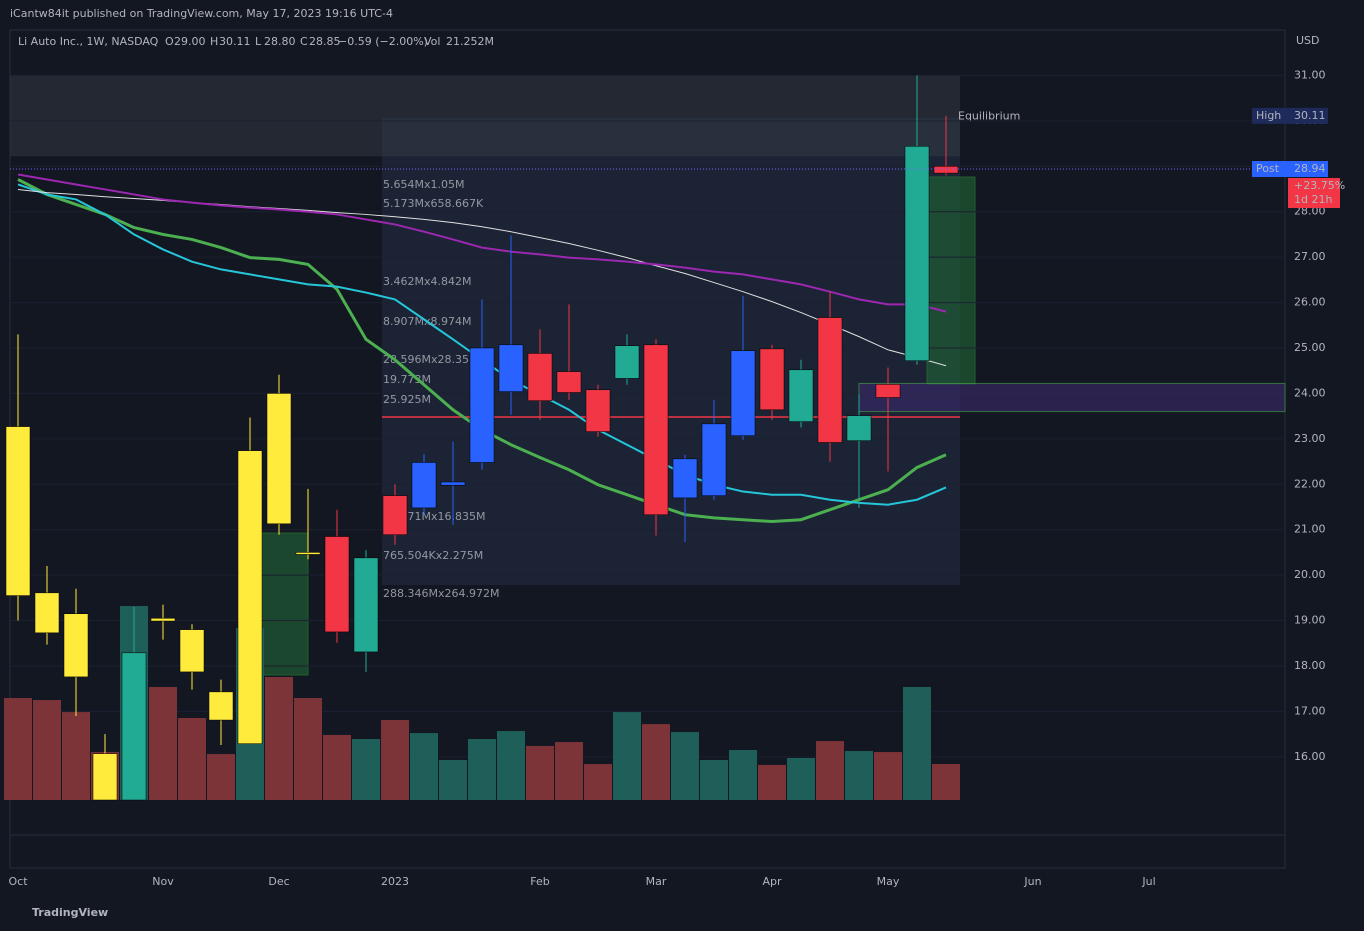 The image size is (1364, 931). Describe the element at coordinates (441, 593) in the screenshot. I see `profile-label: 288.346Mx264.972M` at that location.